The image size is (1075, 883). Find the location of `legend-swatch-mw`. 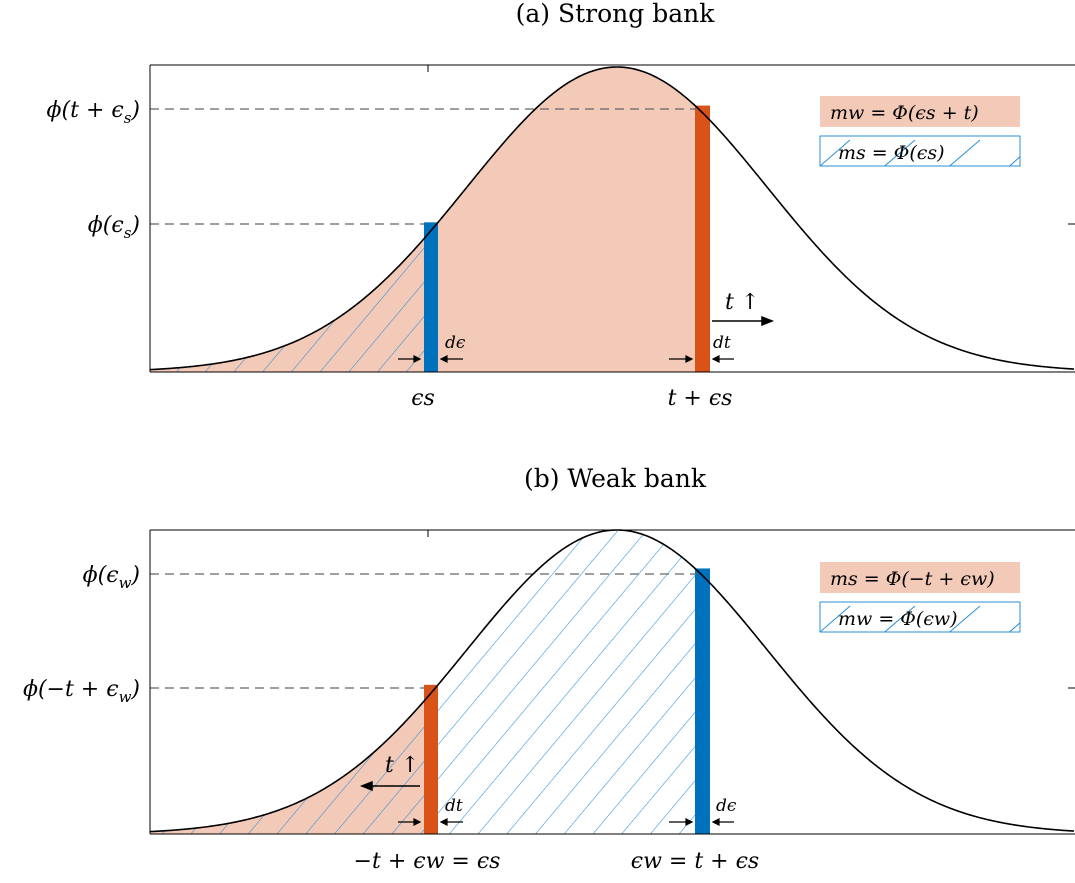

legend-swatch-mw is located at coordinates (920, 111).